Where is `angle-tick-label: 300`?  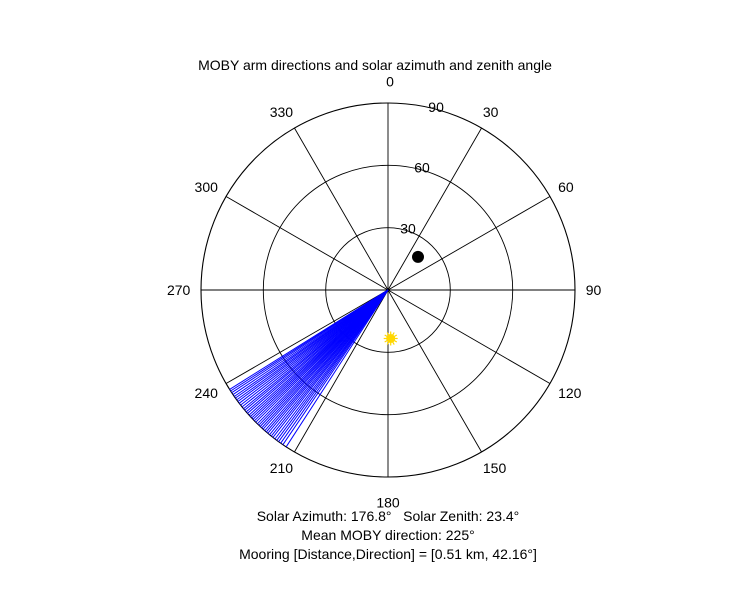
angle-tick-label: 300 is located at coordinates (207, 187).